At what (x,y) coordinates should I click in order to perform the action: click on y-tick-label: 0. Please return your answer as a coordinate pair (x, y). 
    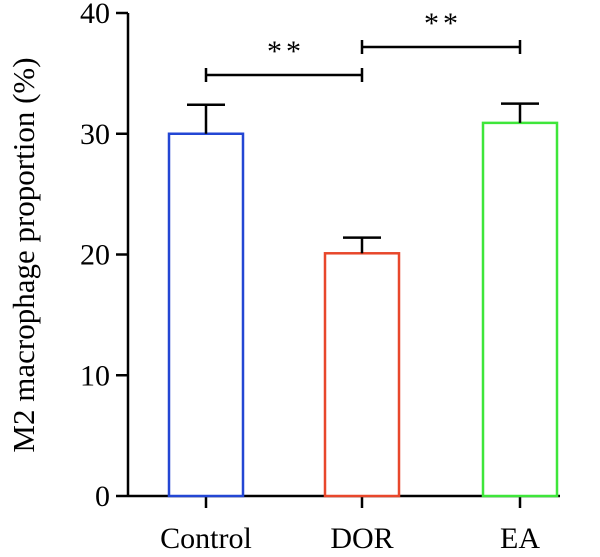
    Looking at the image, I should click on (102, 496).